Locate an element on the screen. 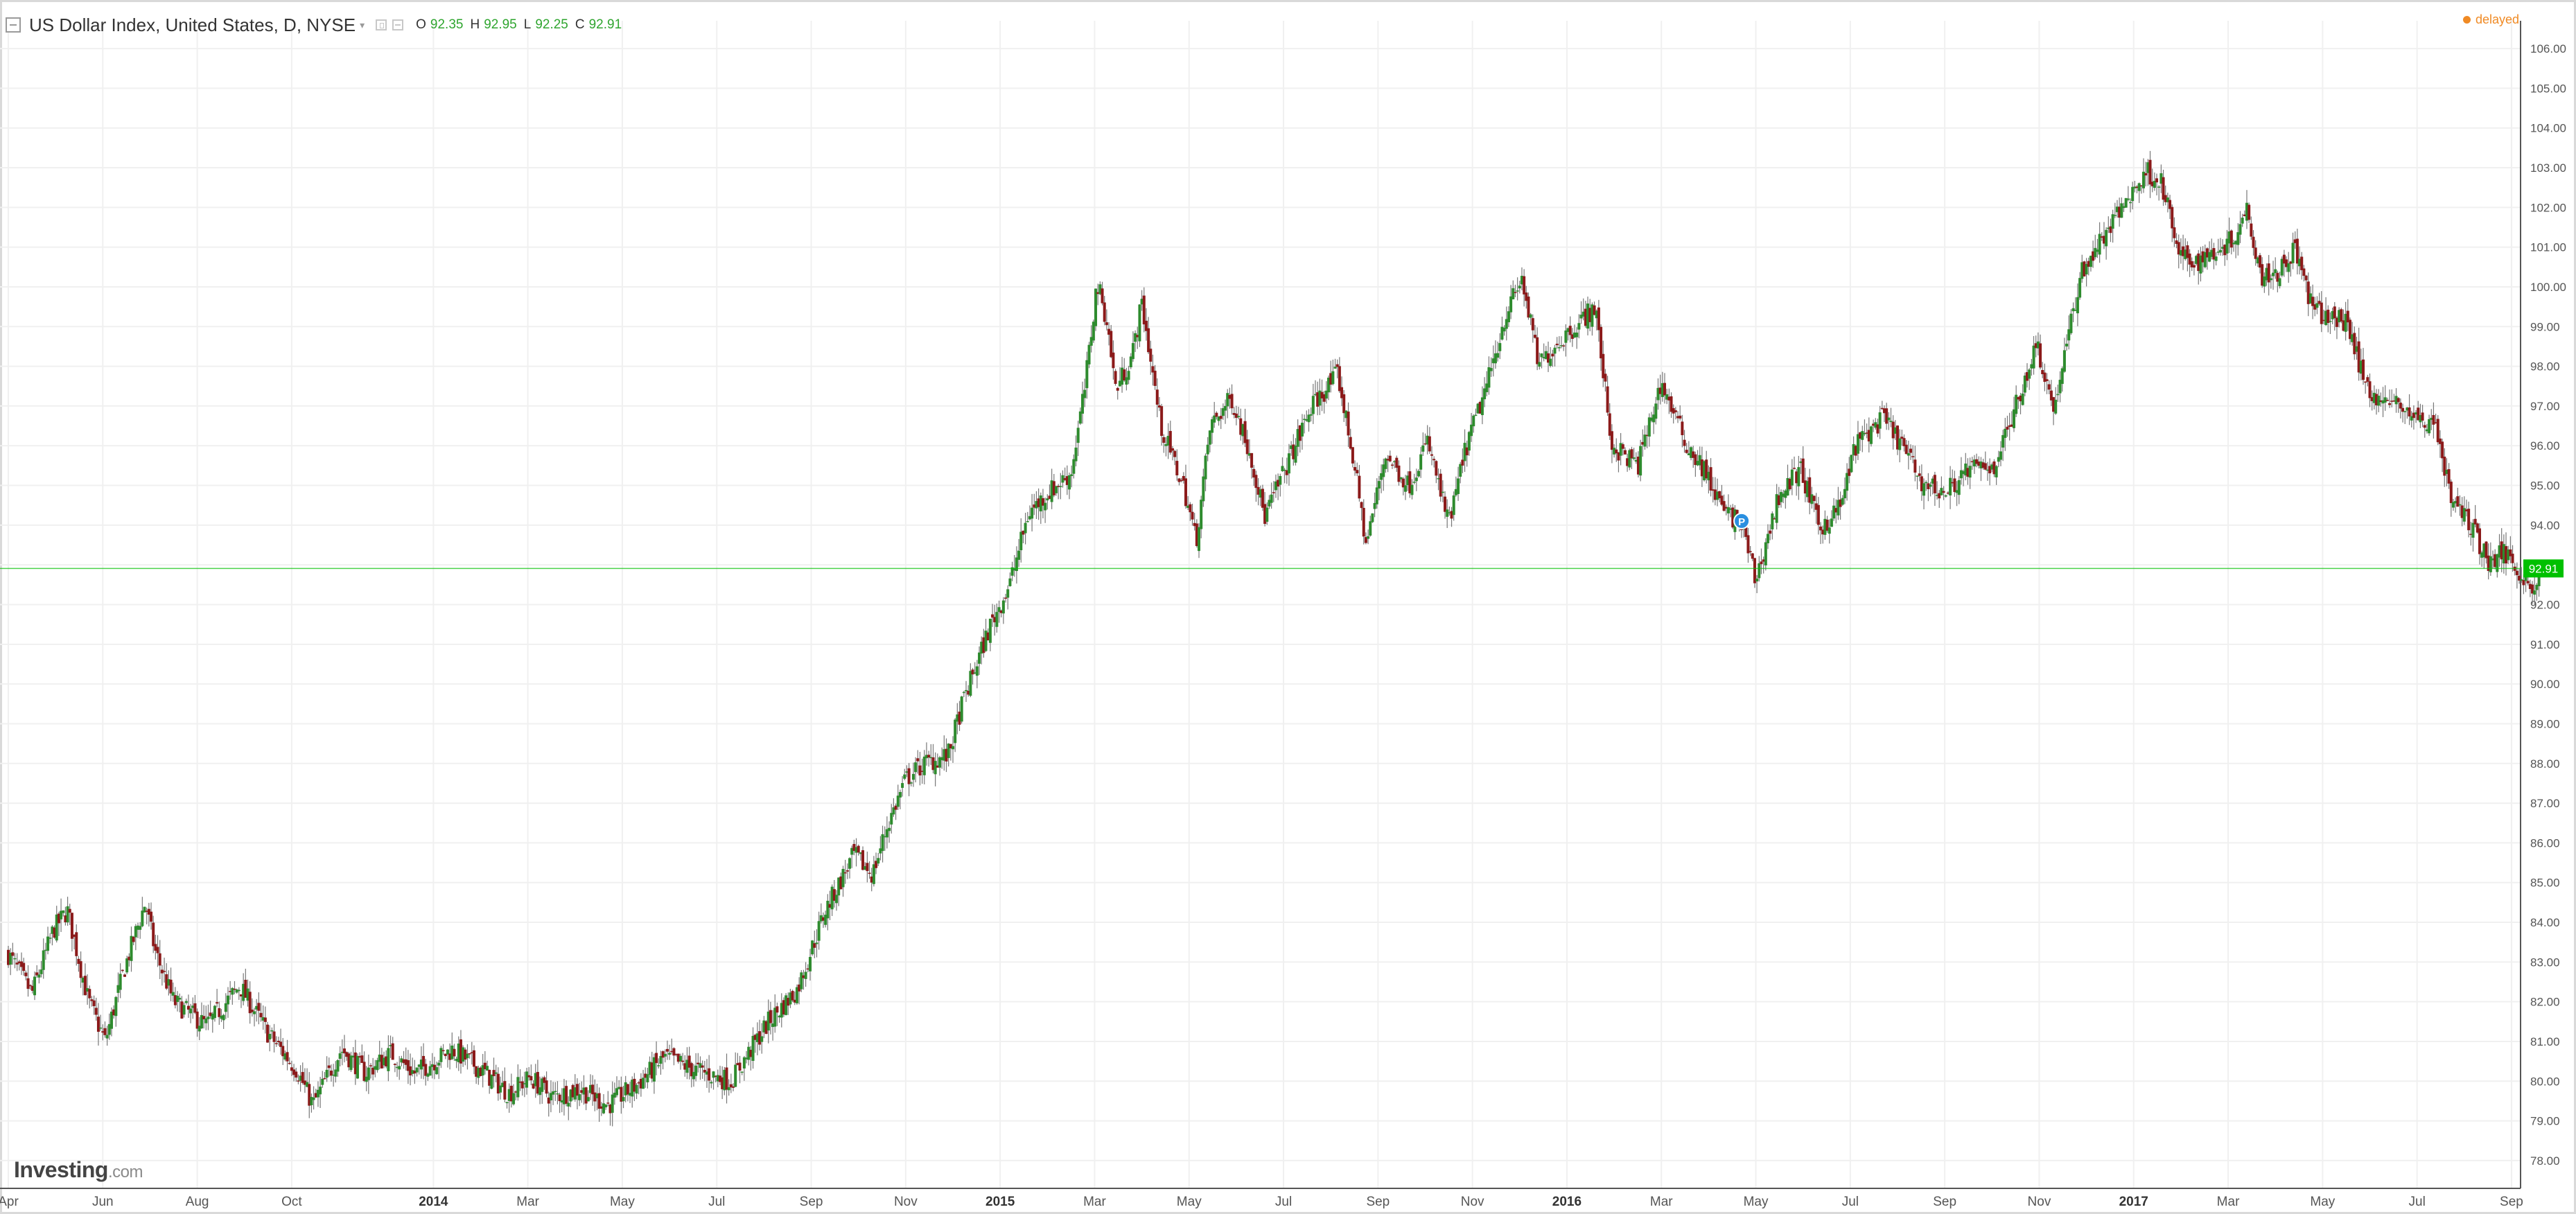 The image size is (2576, 1214). y-tick-label: 97.00 is located at coordinates (2545, 406).